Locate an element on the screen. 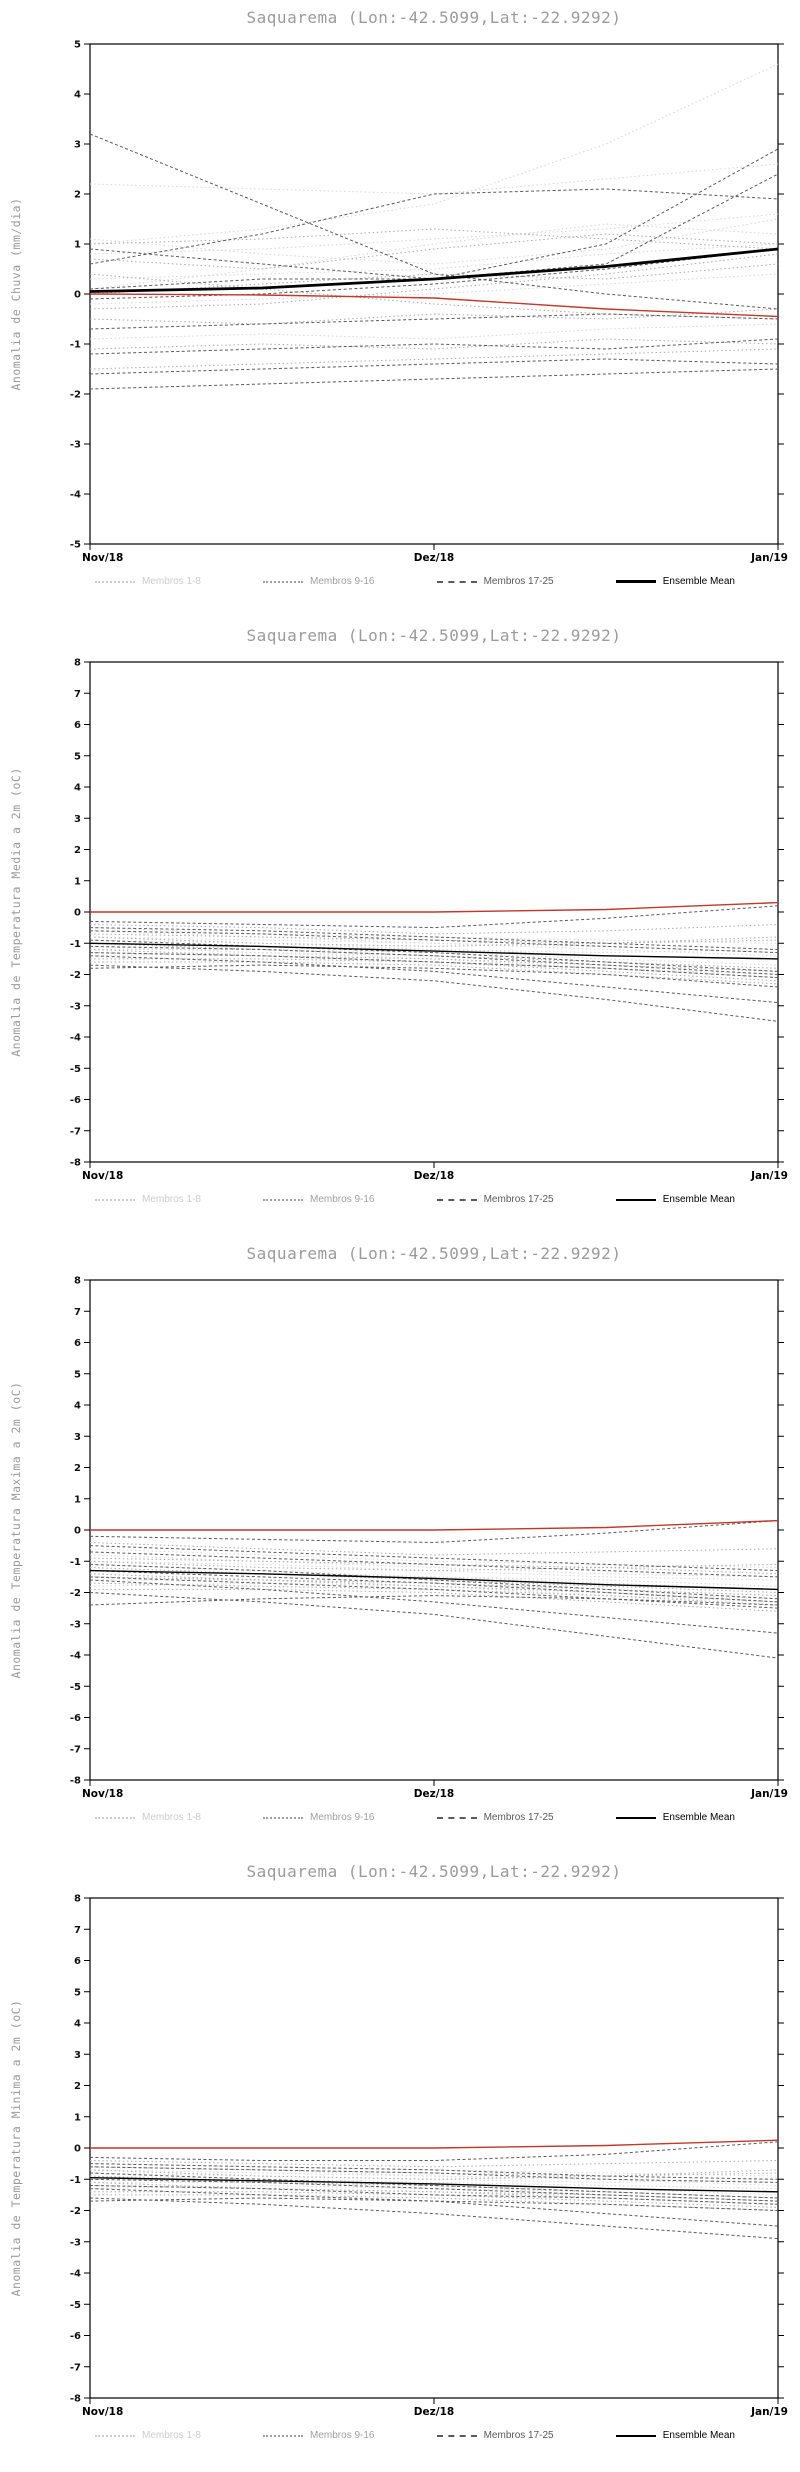  legend-item-members-9-16: Membros 9-16 is located at coordinates (318, 2435).